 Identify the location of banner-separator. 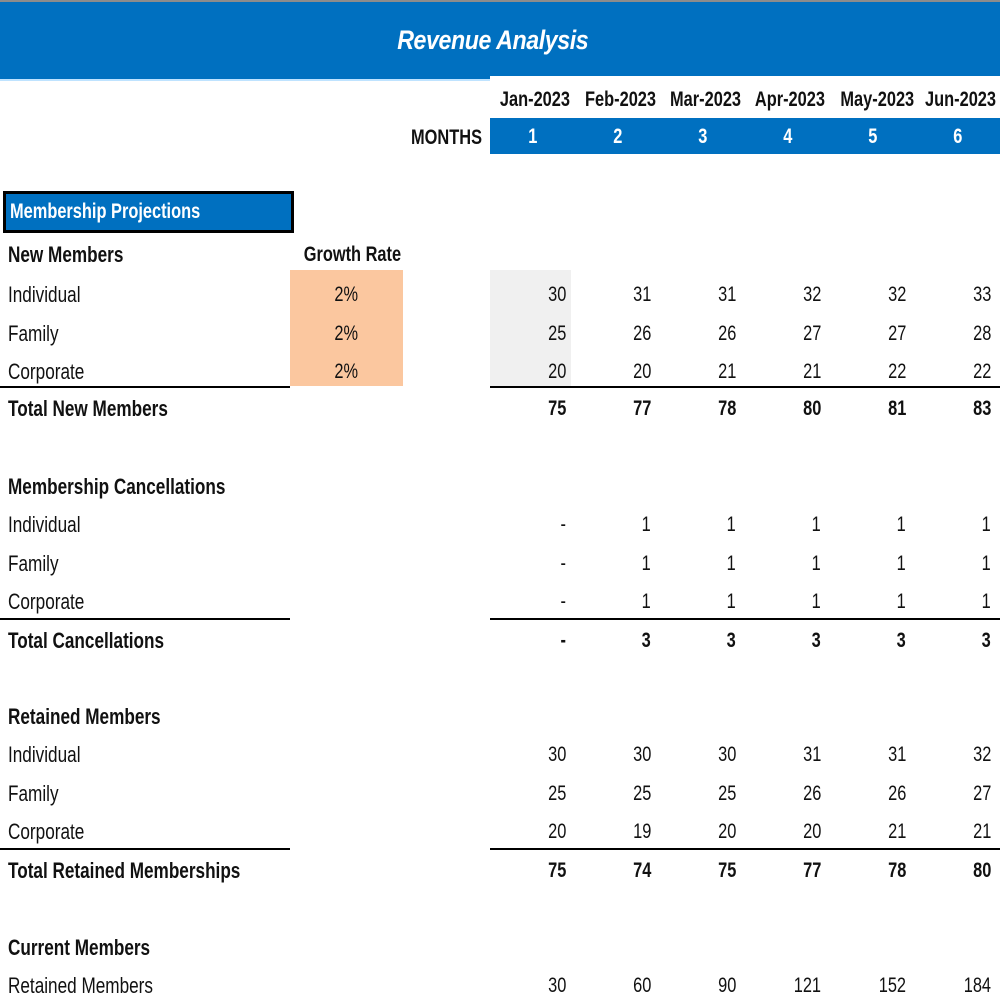
(745, 78).